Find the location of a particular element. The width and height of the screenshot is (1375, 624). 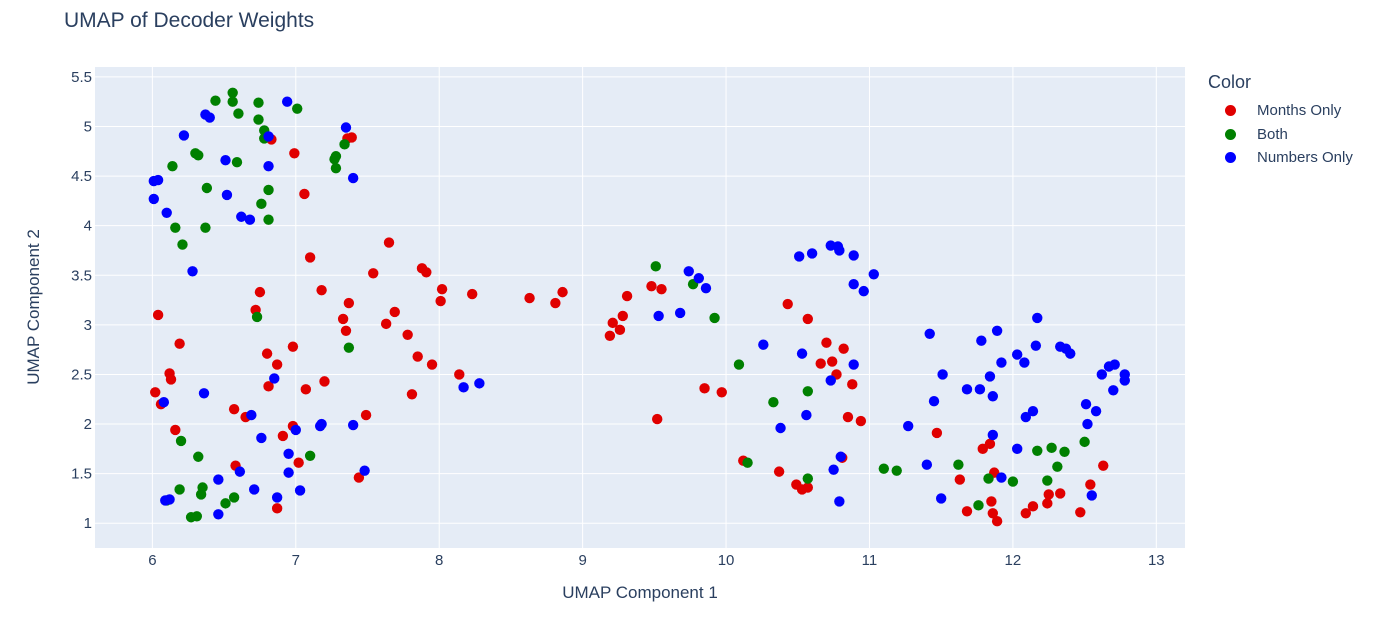

legend-item-numbers-only: Numbers Only is located at coordinates (1279, 158).